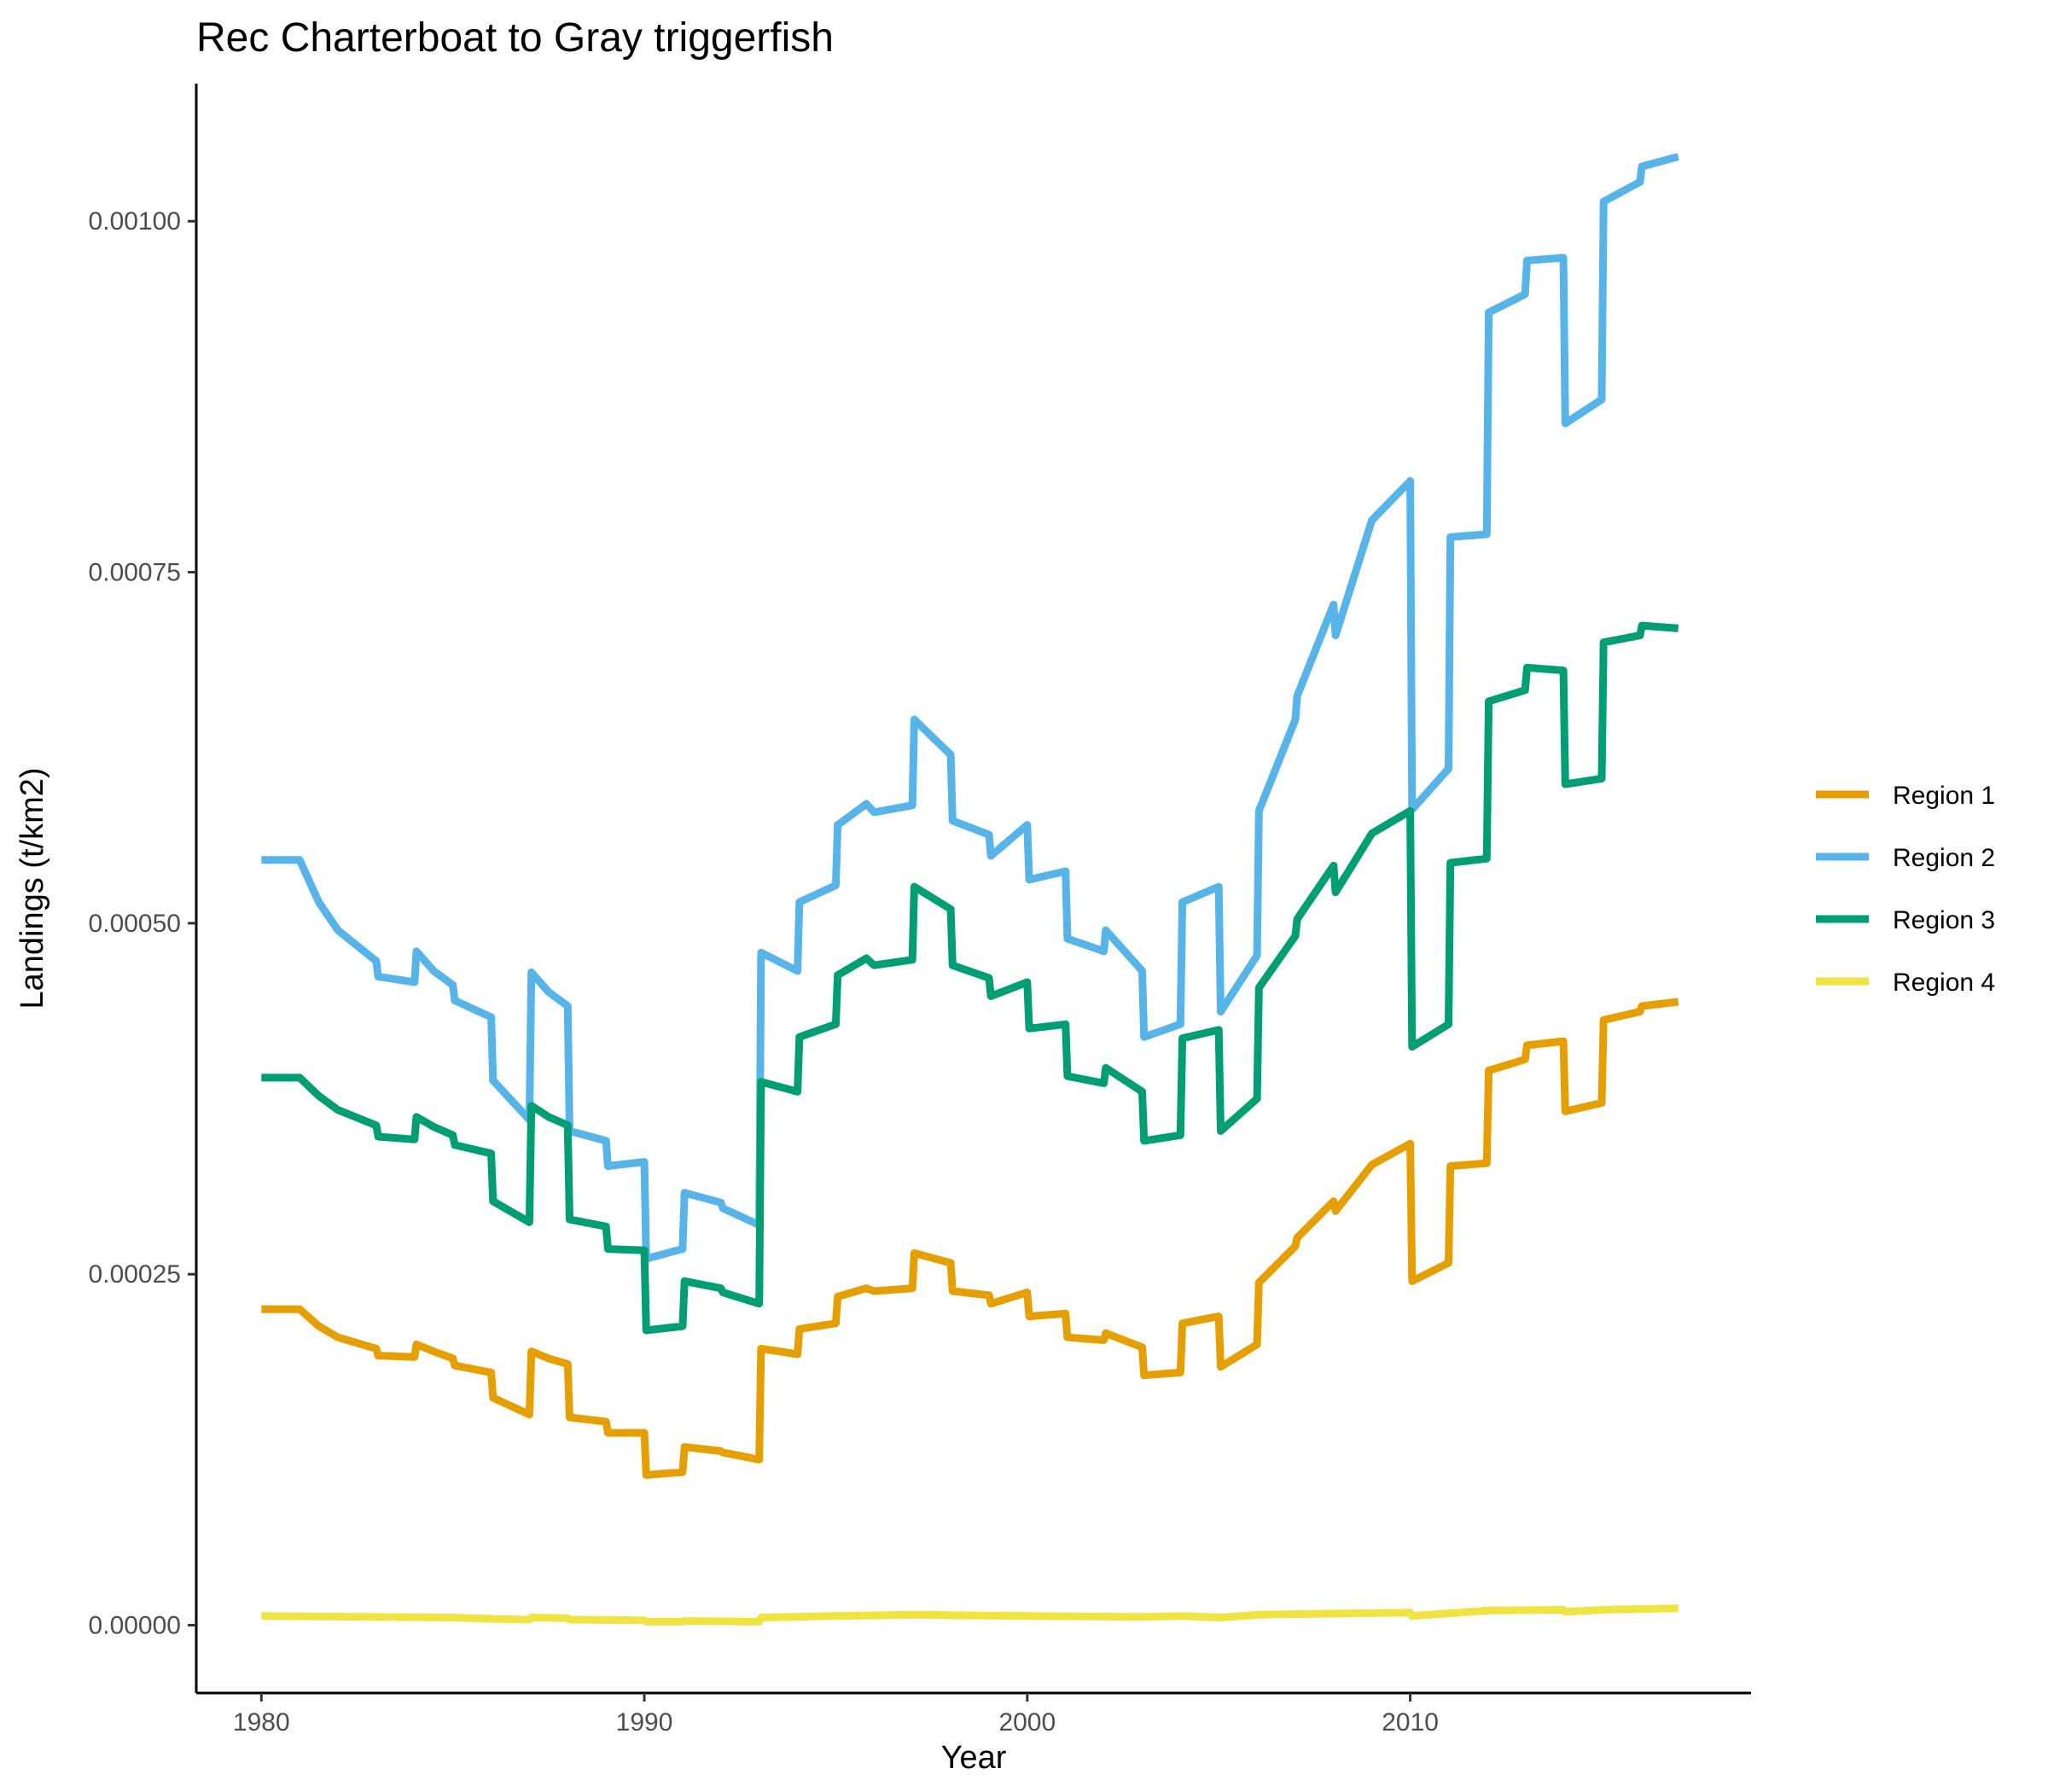  Describe the element at coordinates (135, 924) in the screenshot. I see `y-tick-label: 0.00050` at that location.